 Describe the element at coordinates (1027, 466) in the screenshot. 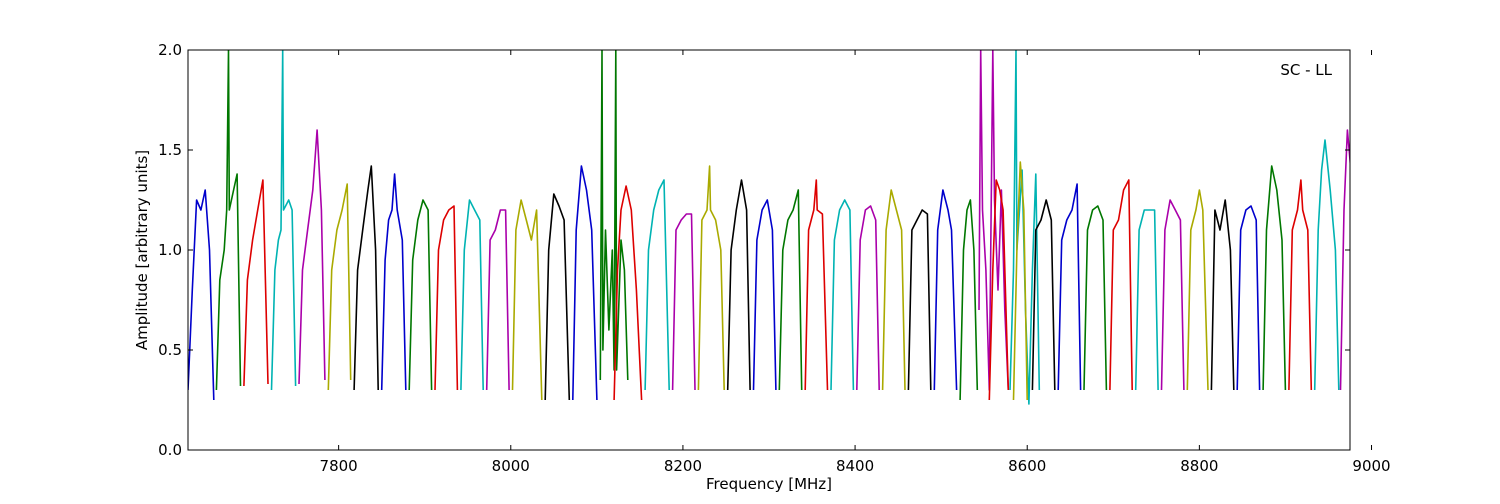

I see `x-tick-label: 8600` at that location.